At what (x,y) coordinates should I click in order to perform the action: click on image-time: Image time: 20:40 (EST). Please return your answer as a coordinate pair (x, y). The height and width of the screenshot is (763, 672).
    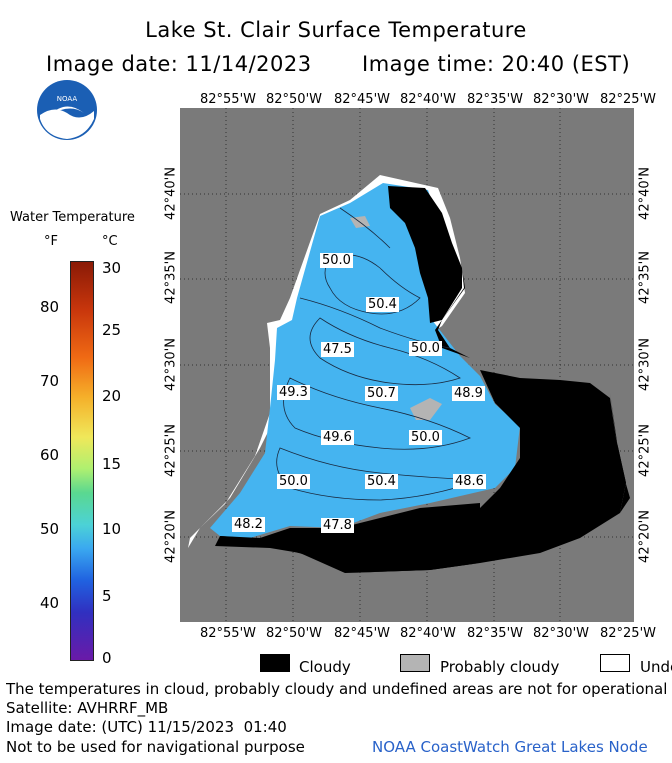
    Looking at the image, I should click on (496, 64).